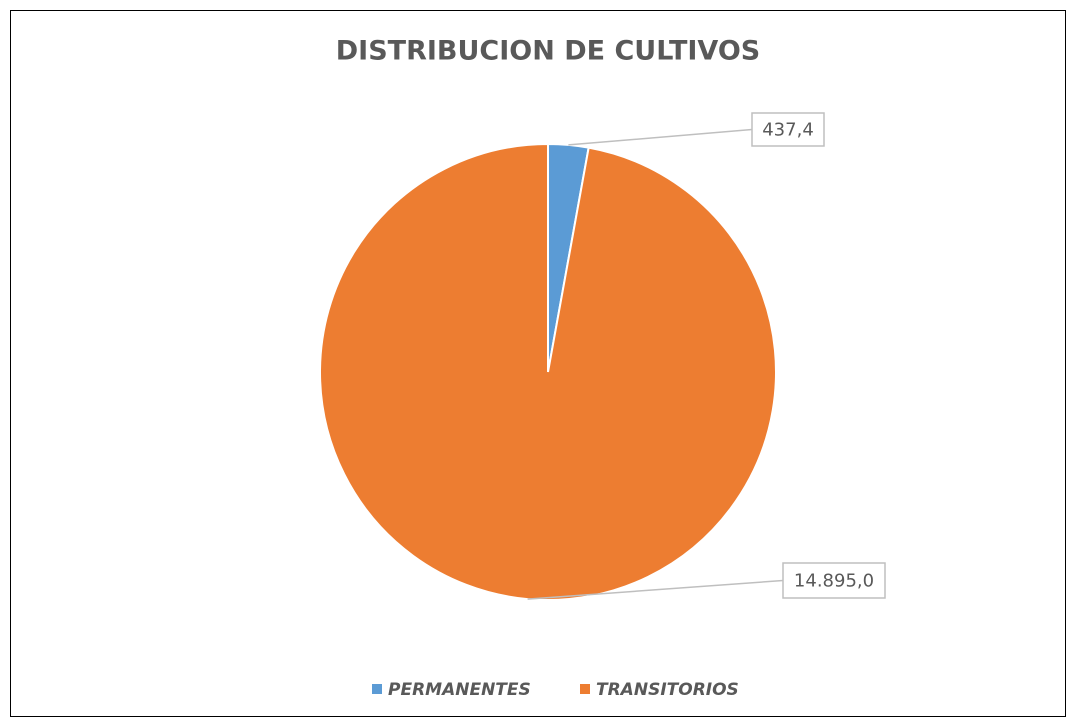 The width and height of the screenshot is (1077, 727). What do you see at coordinates (667, 690) in the screenshot?
I see `legend-label: TRANSITORIOS` at bounding box center [667, 690].